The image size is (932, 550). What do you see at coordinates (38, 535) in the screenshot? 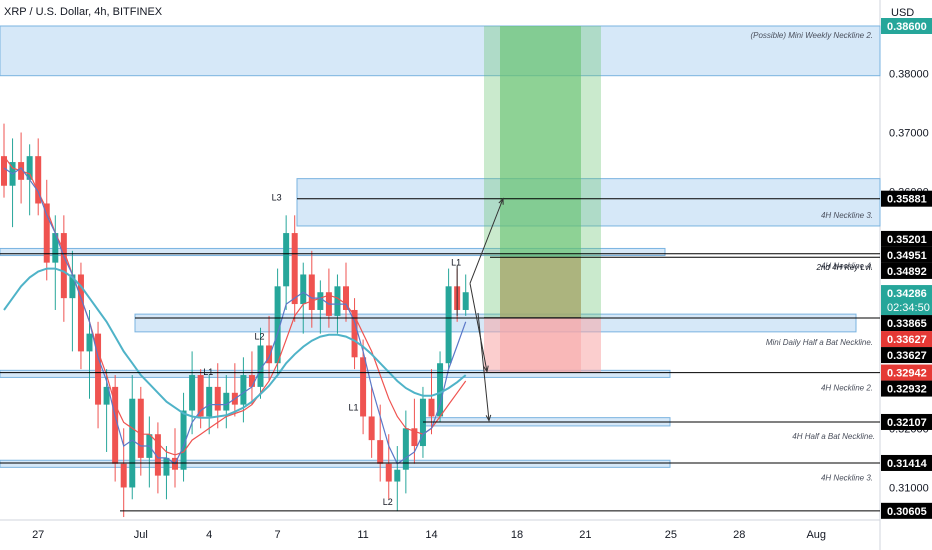
I see `time-tick-label: 27` at bounding box center [38, 535].